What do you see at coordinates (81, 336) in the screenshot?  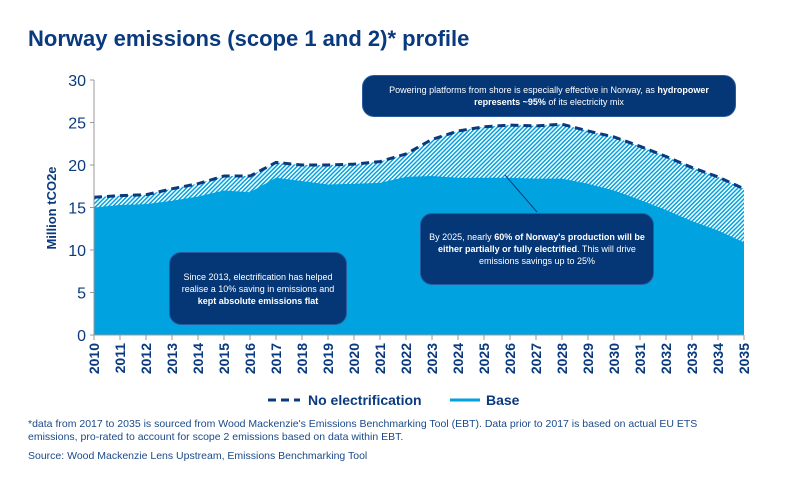 I see `y-tick-label: 0` at bounding box center [81, 336].